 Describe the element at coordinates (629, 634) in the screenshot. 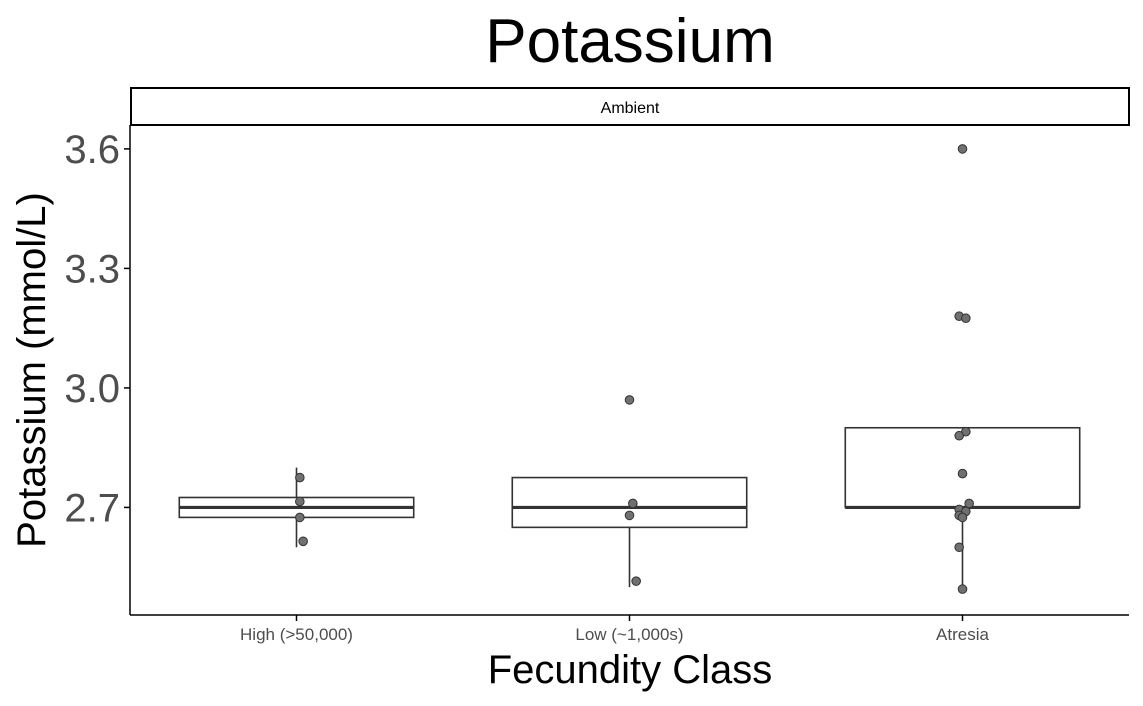

I see `x-tick-label: Low (~1,000s)` at that location.